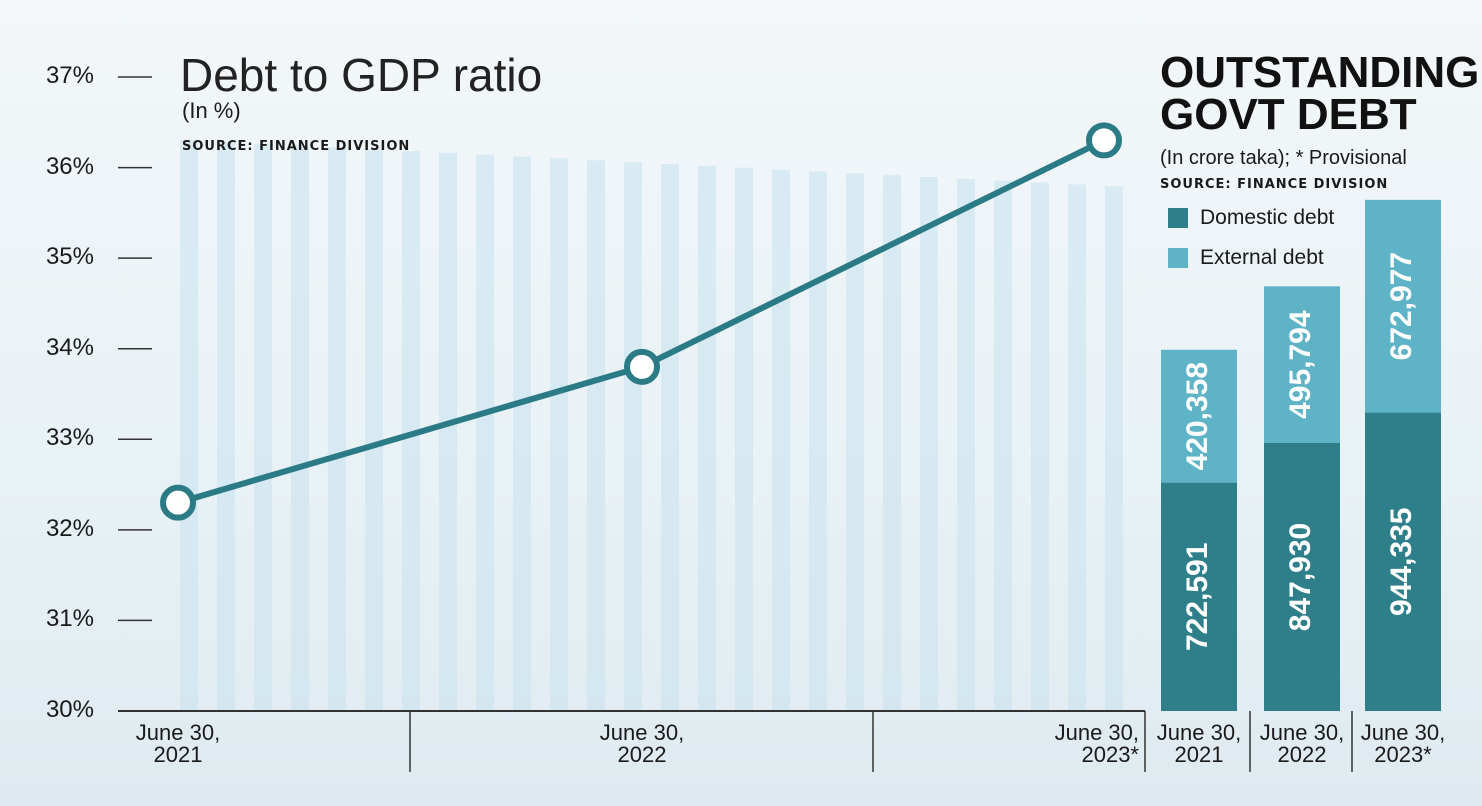 The image size is (1482, 806). I want to click on legend-label: External debt, so click(1262, 257).